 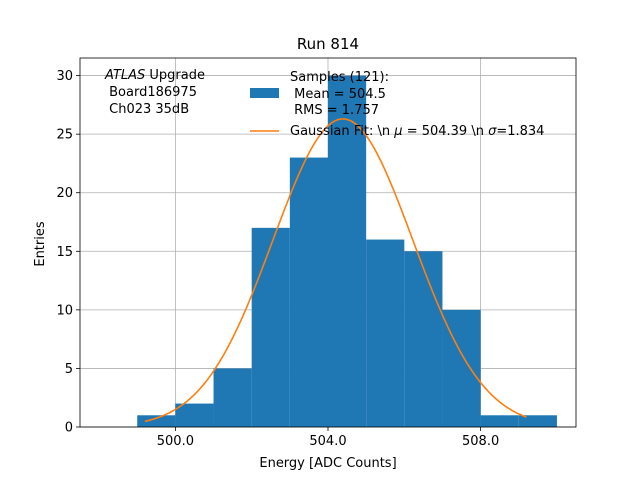 What do you see at coordinates (175, 441) in the screenshot?
I see `x-tick-label: 500.0` at bounding box center [175, 441].